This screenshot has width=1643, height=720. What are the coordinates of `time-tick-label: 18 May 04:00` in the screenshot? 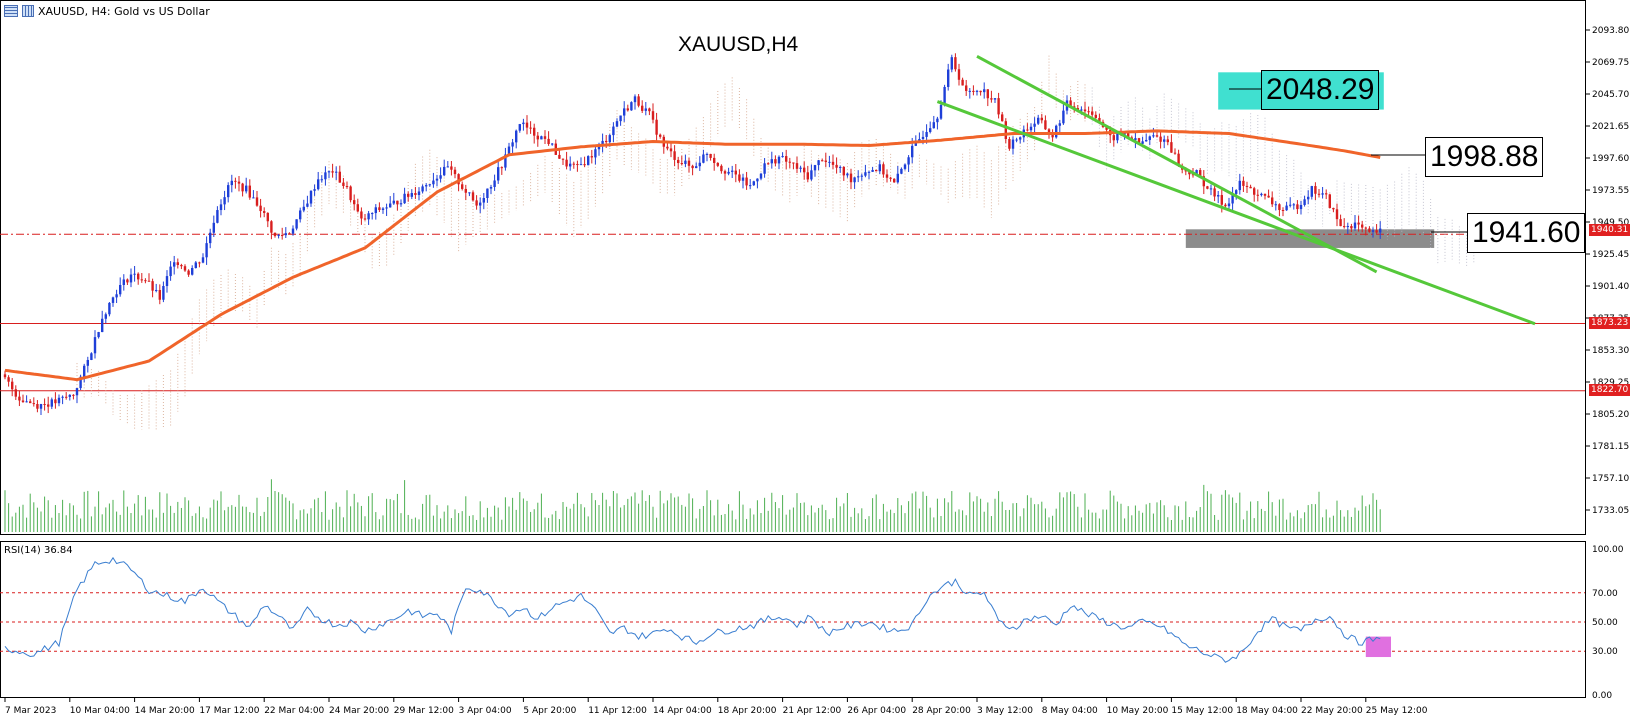 It's located at (1267, 711).